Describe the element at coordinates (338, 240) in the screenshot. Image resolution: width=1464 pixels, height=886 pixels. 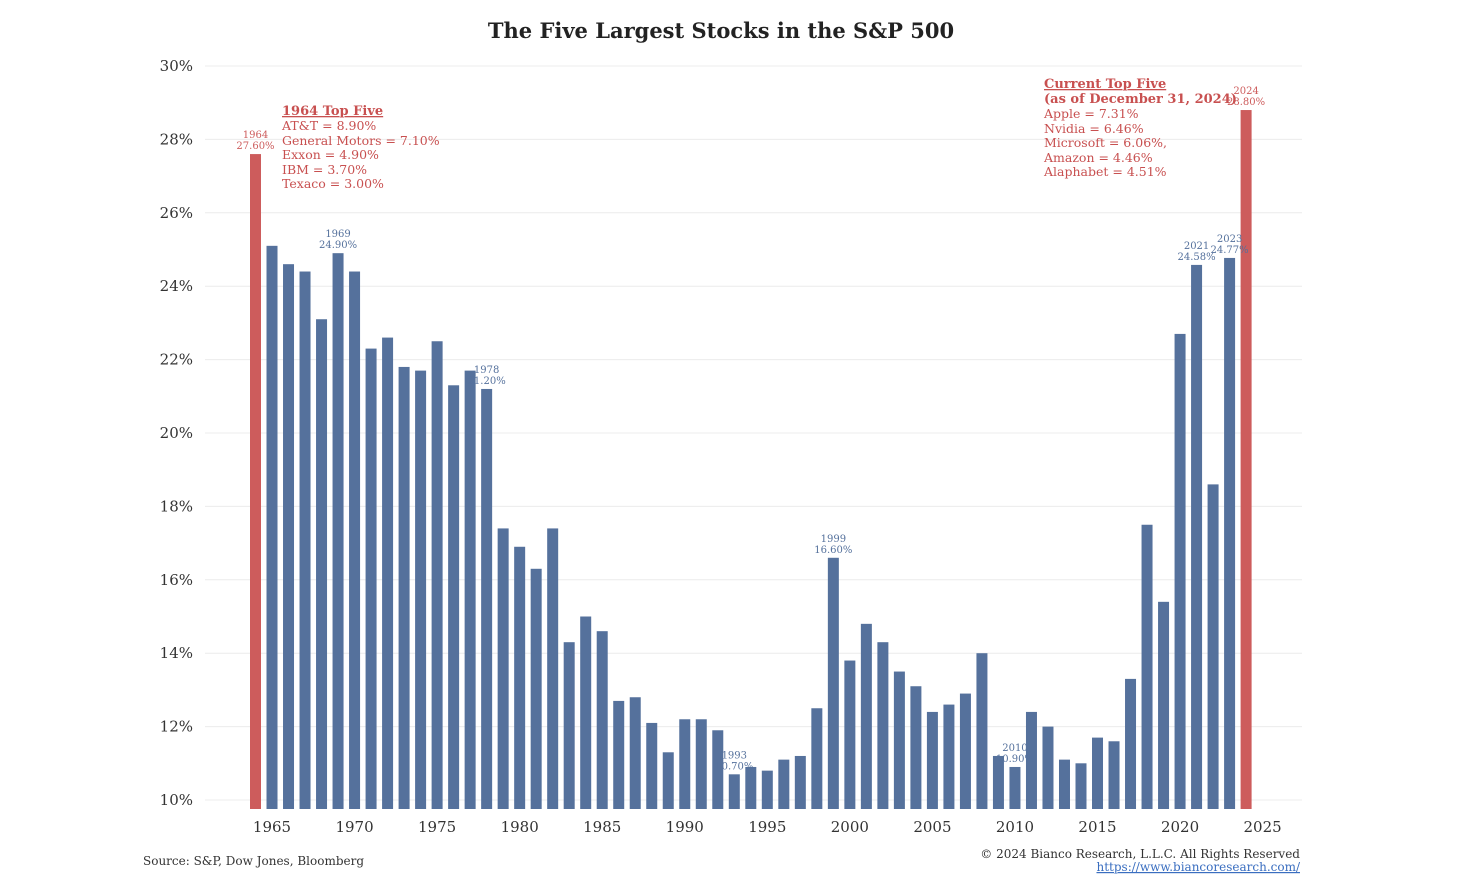
I see `bar-value-label: 1969 24.90%` at that location.